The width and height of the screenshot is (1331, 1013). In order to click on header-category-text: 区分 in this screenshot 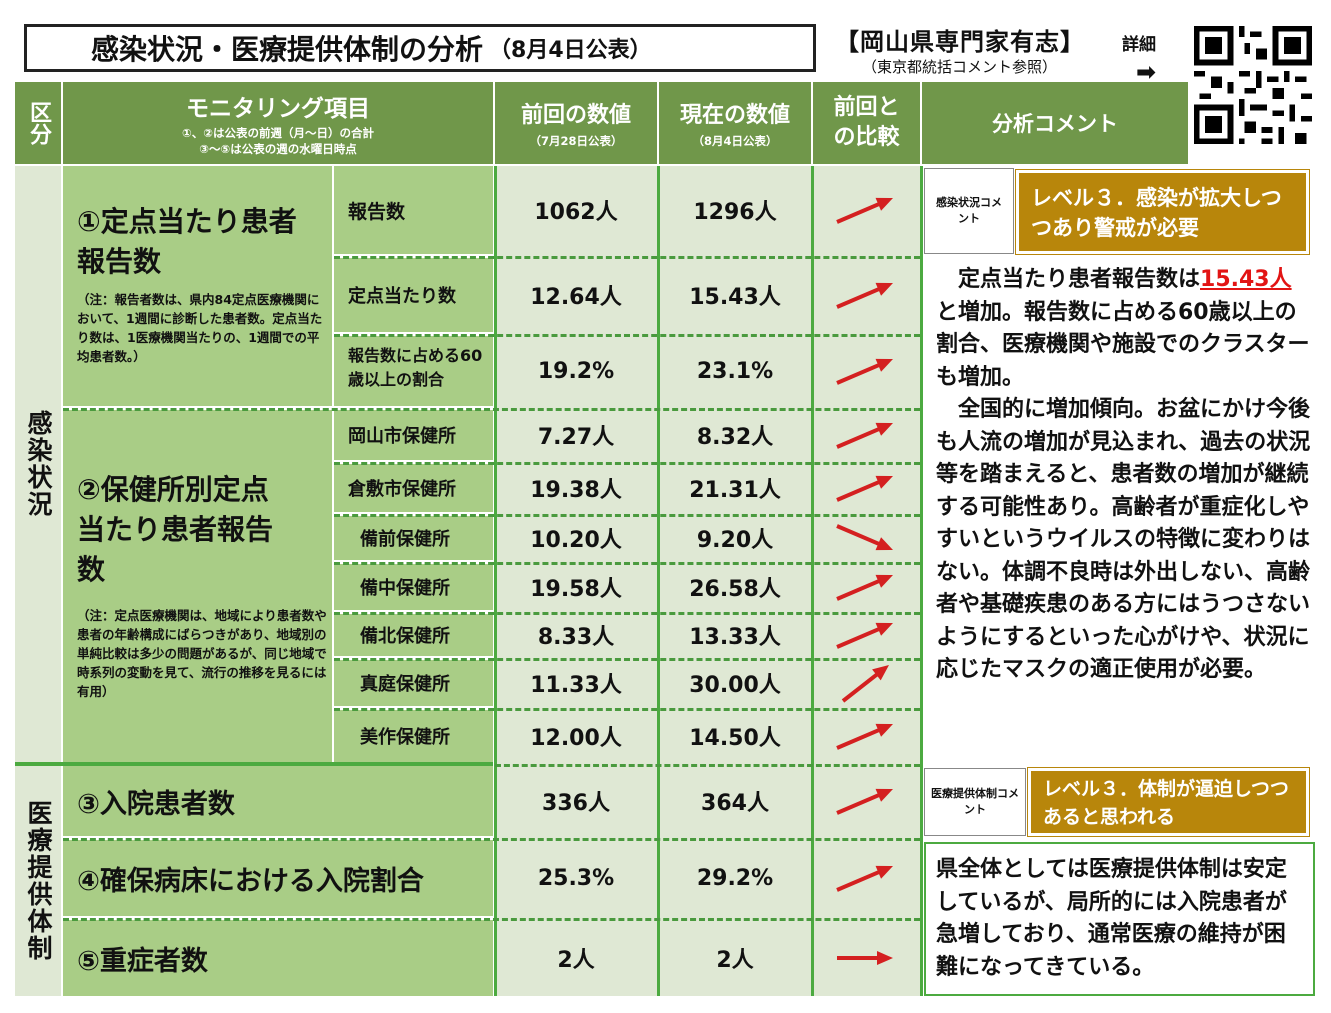, I will do `click(38, 123)`.